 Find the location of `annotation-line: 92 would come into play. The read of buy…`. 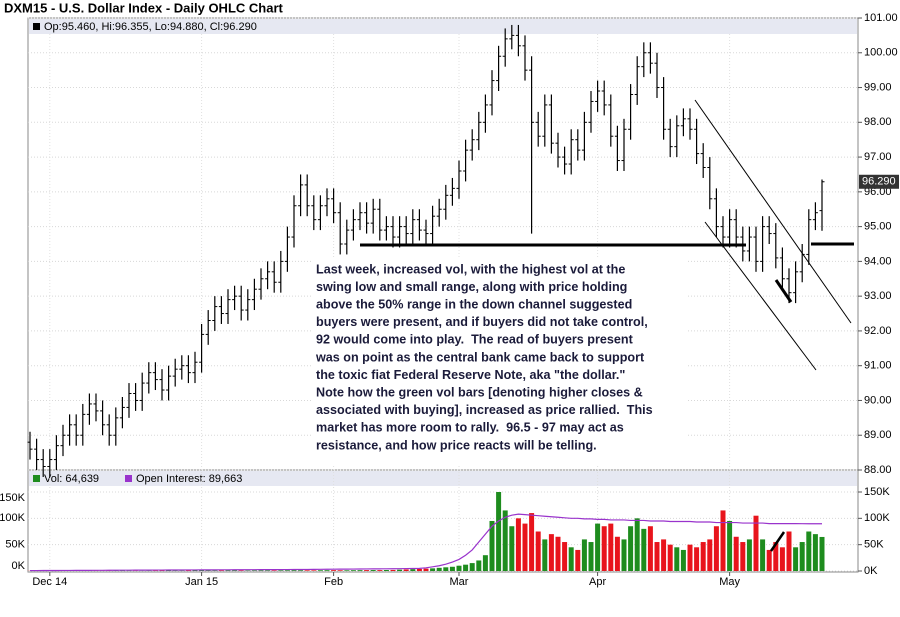

annotation-line: 92 would come into play. The read of buy… is located at coordinates (475, 340).